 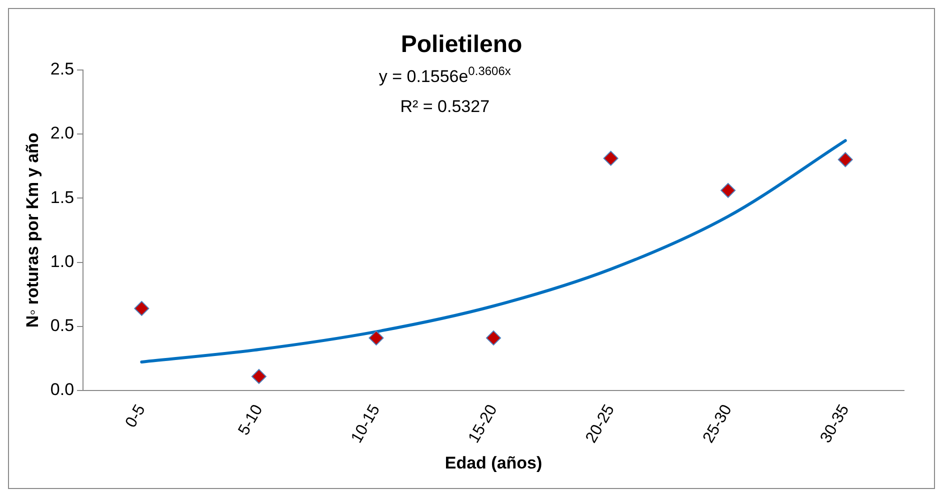 I want to click on x-axis-title: Edad (años), so click(x=493, y=462).